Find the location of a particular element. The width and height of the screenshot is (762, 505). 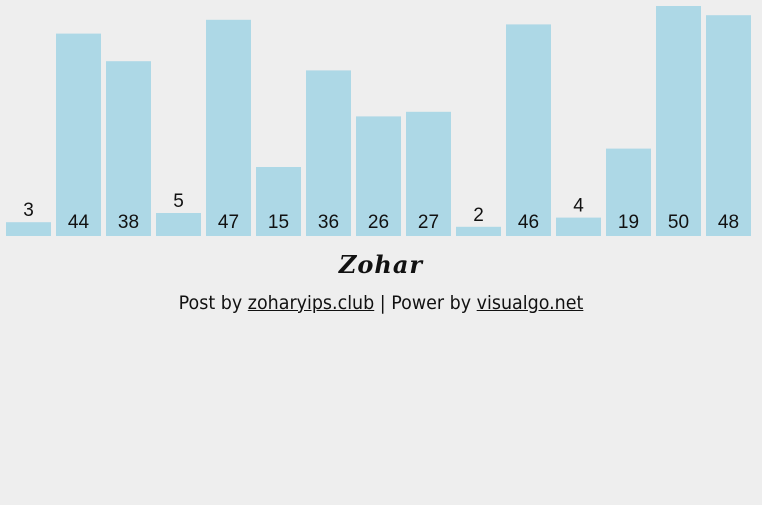

bar-label-10: 46 is located at coordinates (528, 222).